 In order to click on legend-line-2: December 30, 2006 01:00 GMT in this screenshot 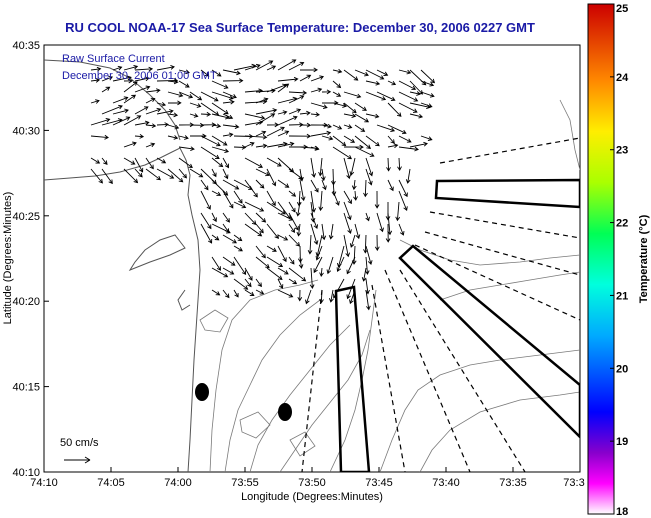, I will do `click(139, 76)`.